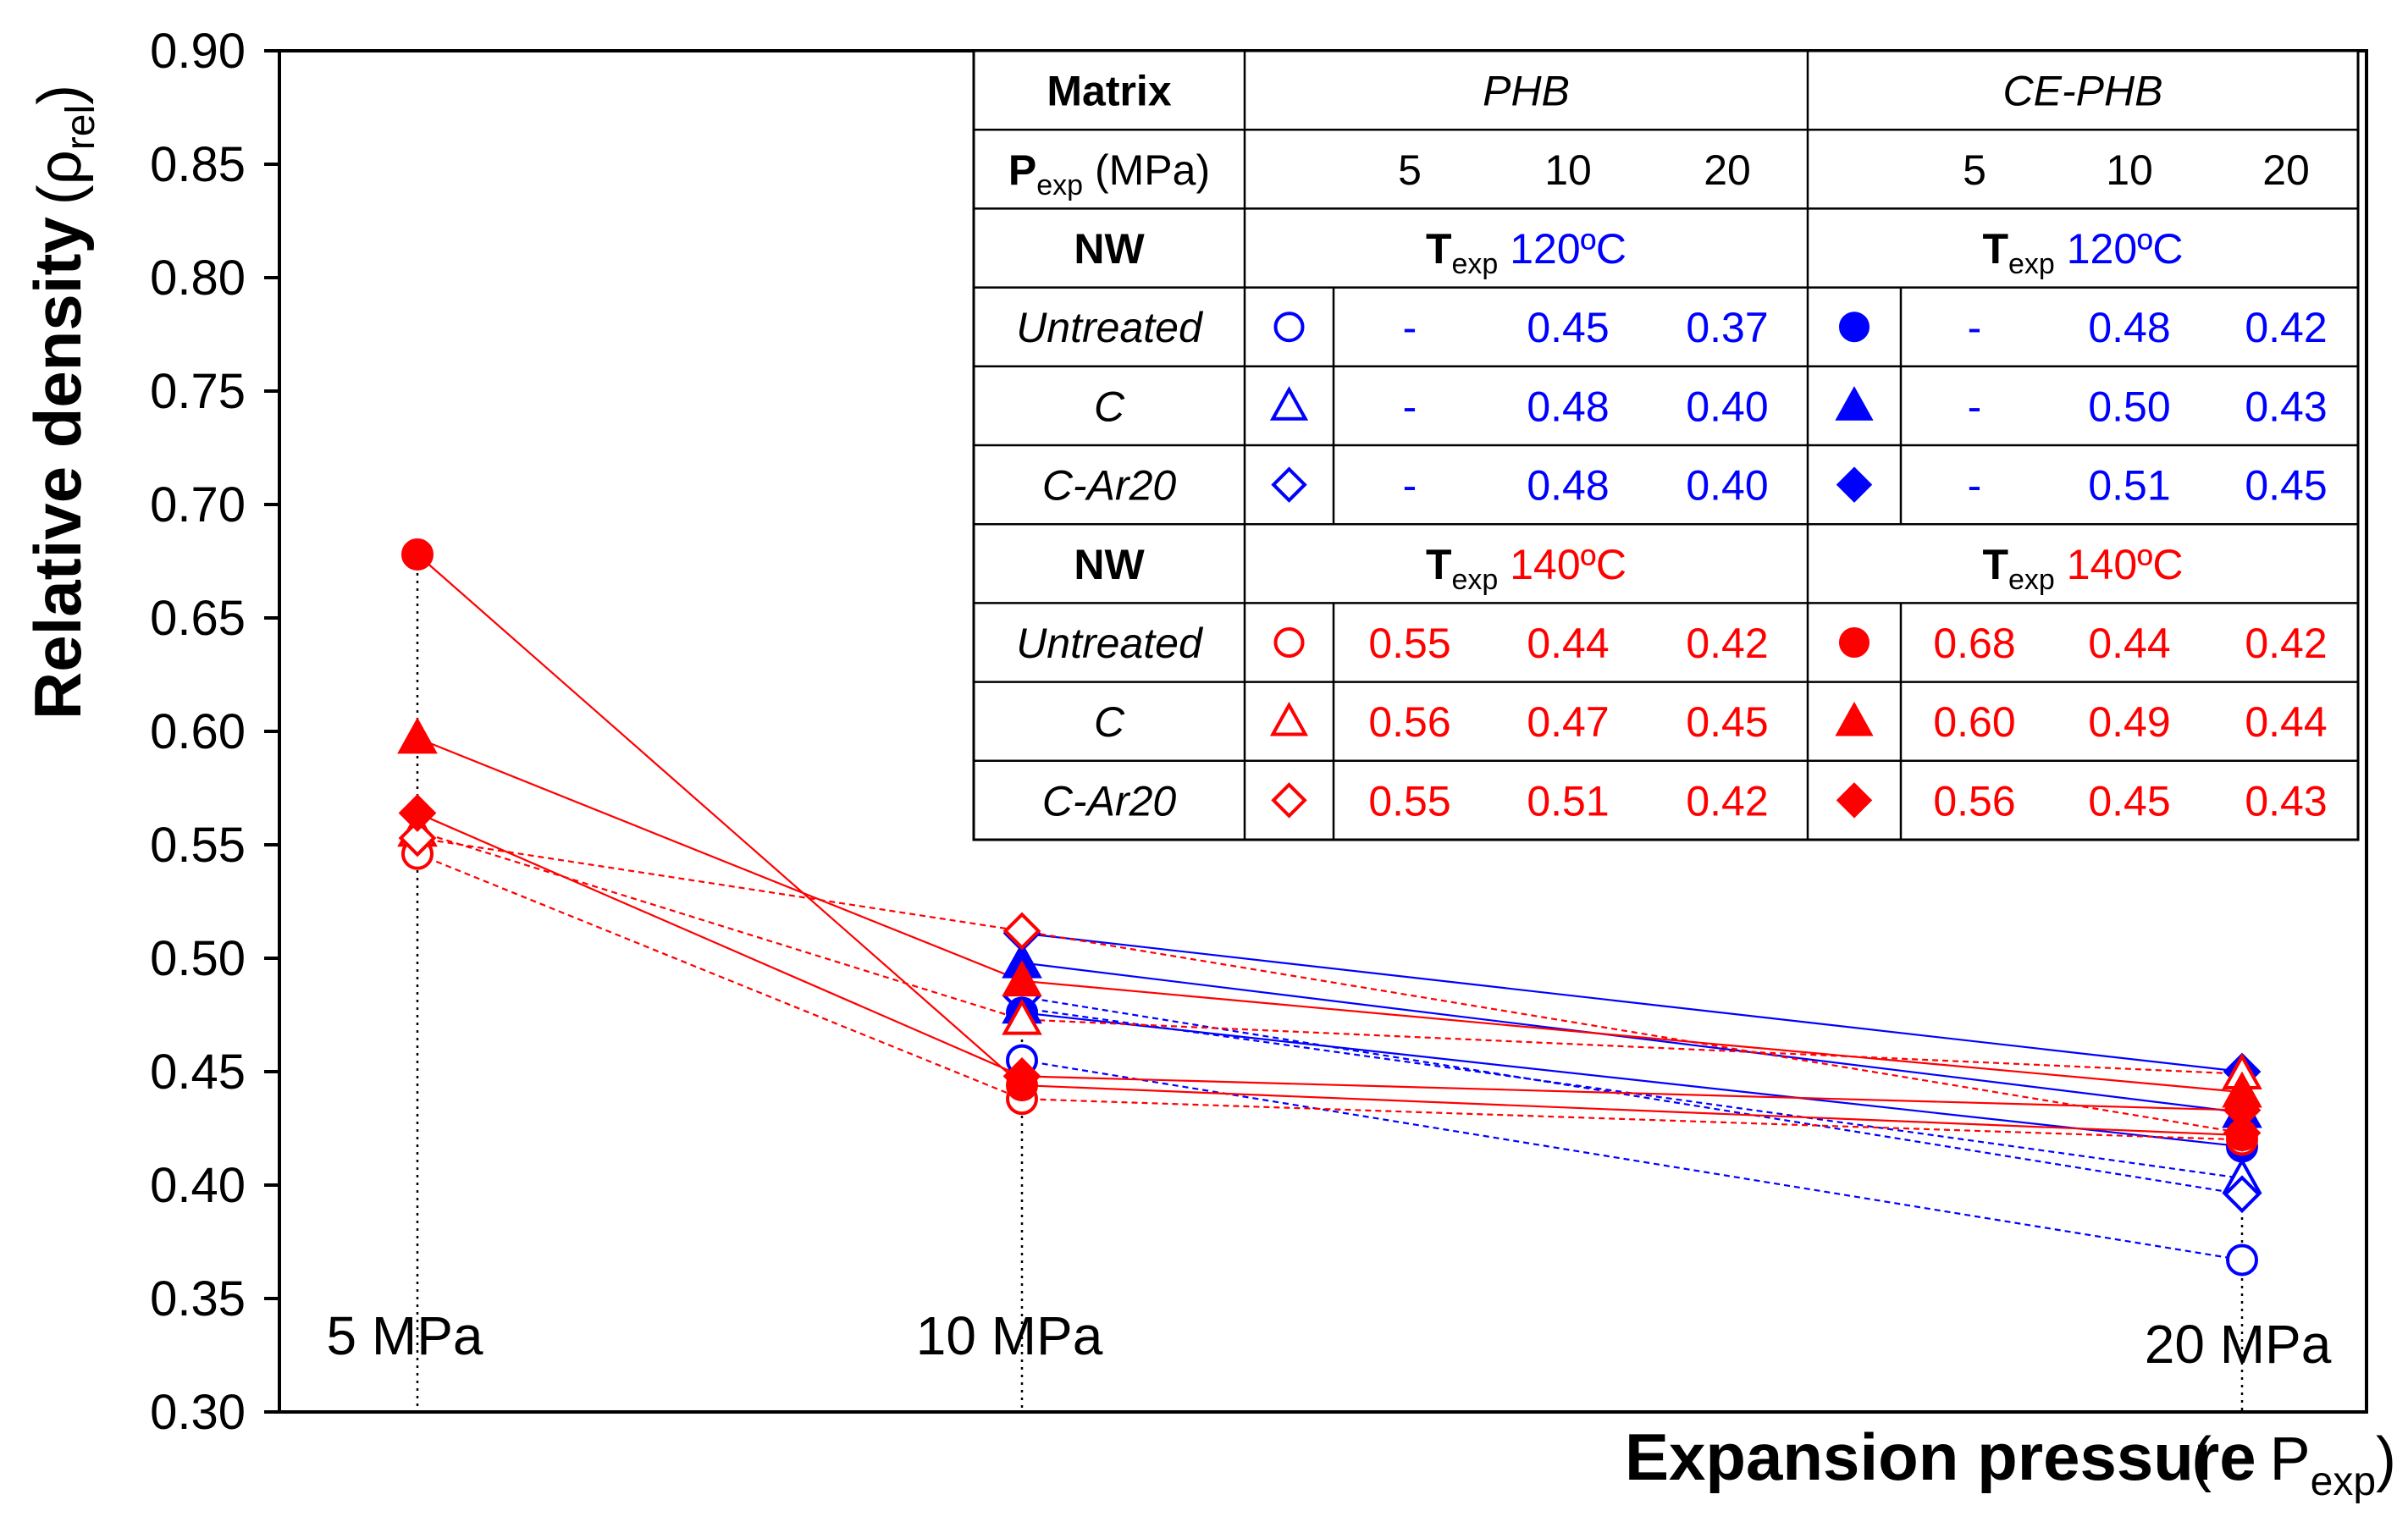 The width and height of the screenshot is (2408, 1533). Describe the element at coordinates (2201, 1459) in the screenshot. I see `x-axis-title-open-paren: (` at that location.